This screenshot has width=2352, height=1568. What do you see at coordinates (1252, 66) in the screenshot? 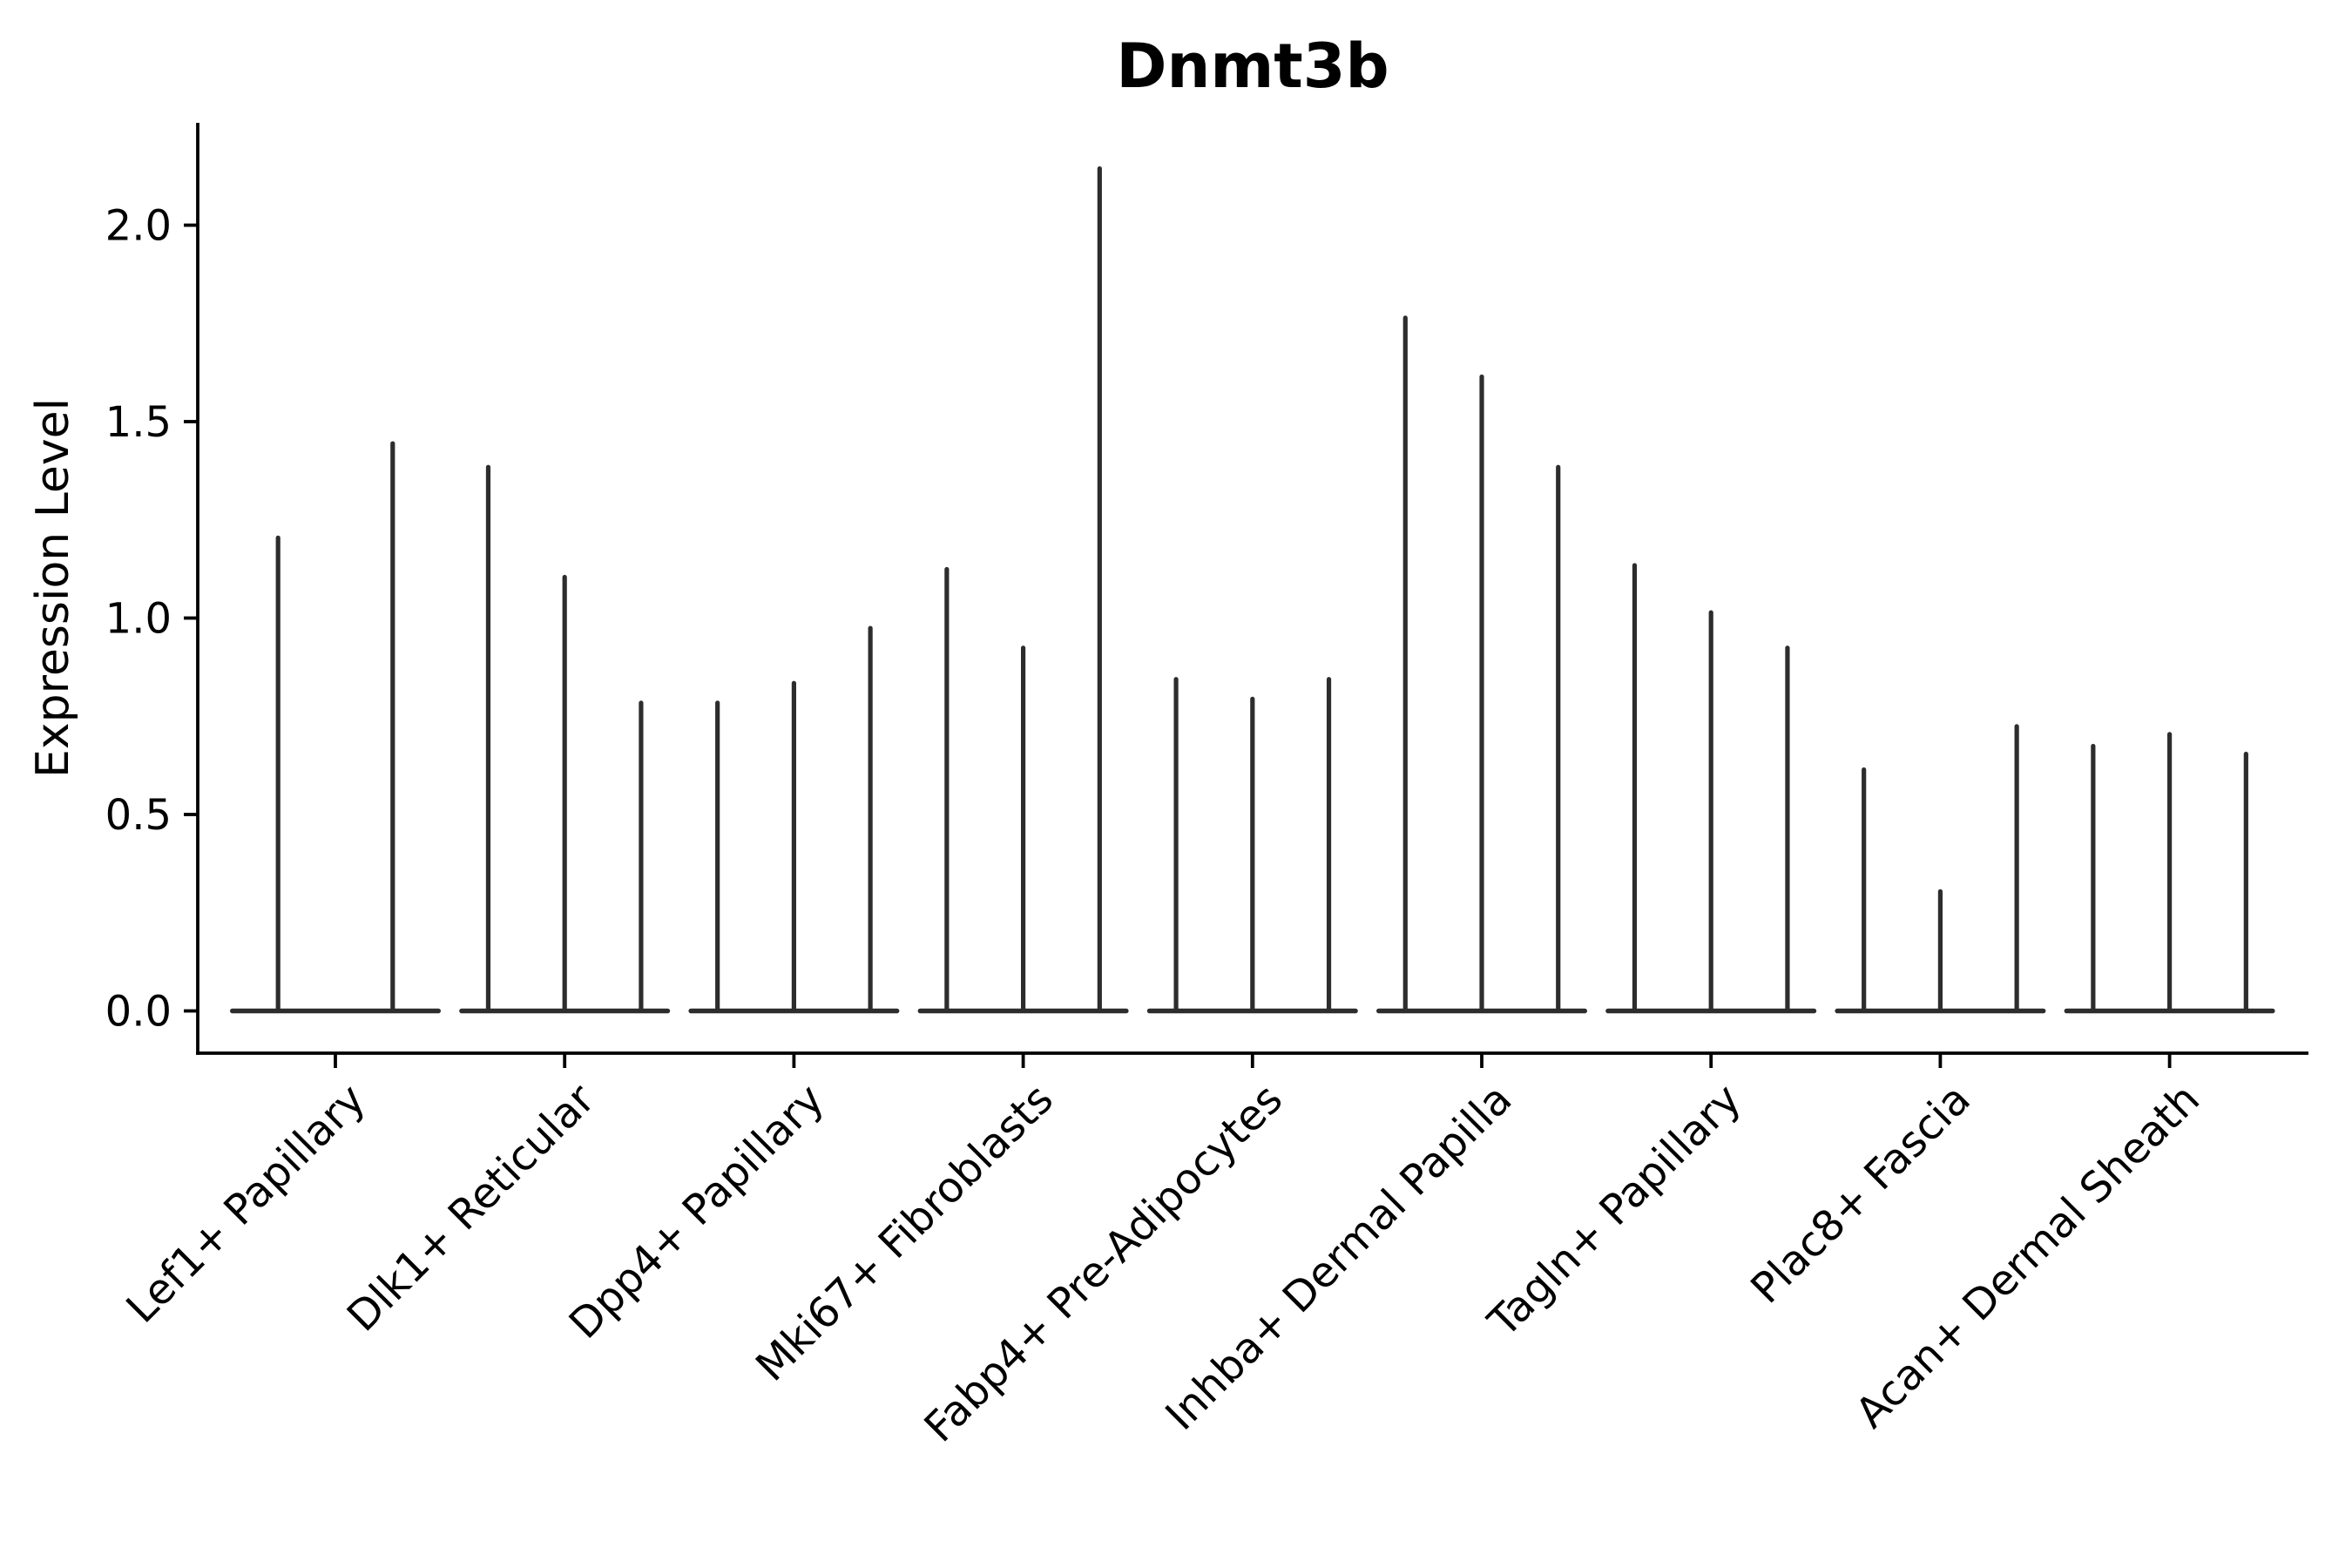
I see `chart-title: Dnmt3b` at bounding box center [1252, 66].